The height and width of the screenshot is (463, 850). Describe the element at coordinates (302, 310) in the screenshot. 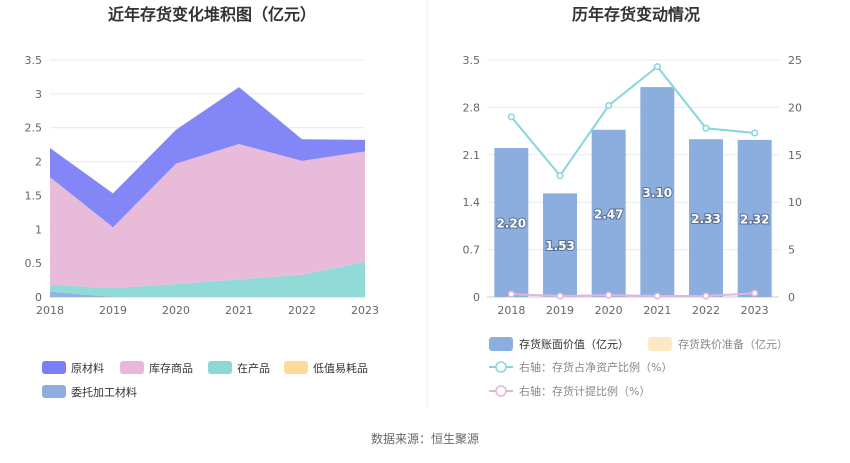

I see `left-x-tick-label: 2022` at that location.